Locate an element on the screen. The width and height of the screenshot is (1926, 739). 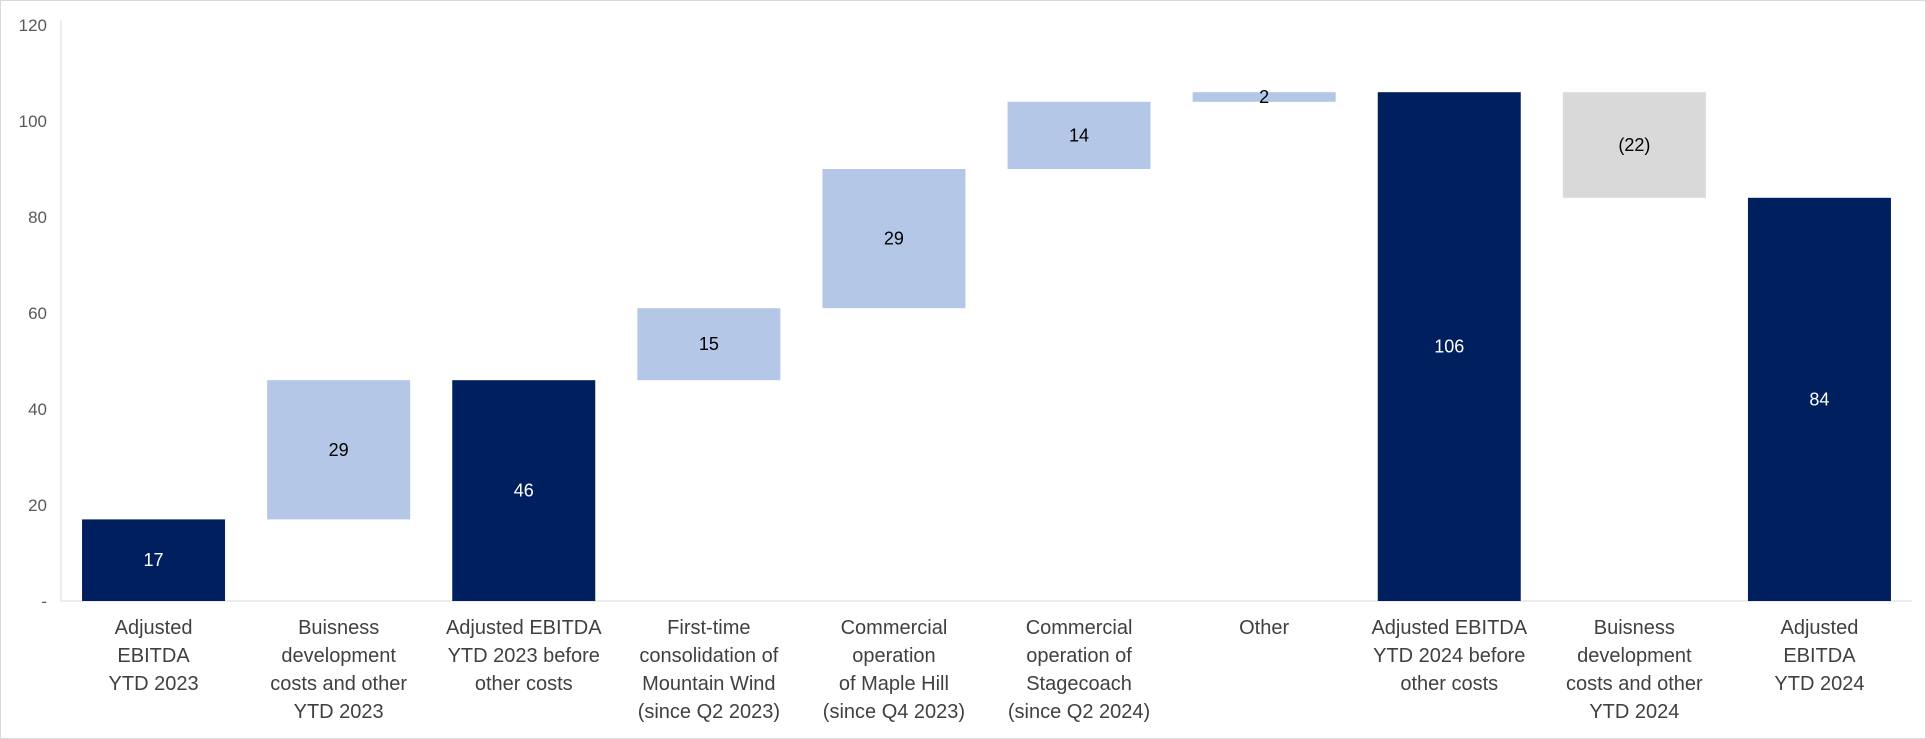
data-label: 2 is located at coordinates (1264, 97).